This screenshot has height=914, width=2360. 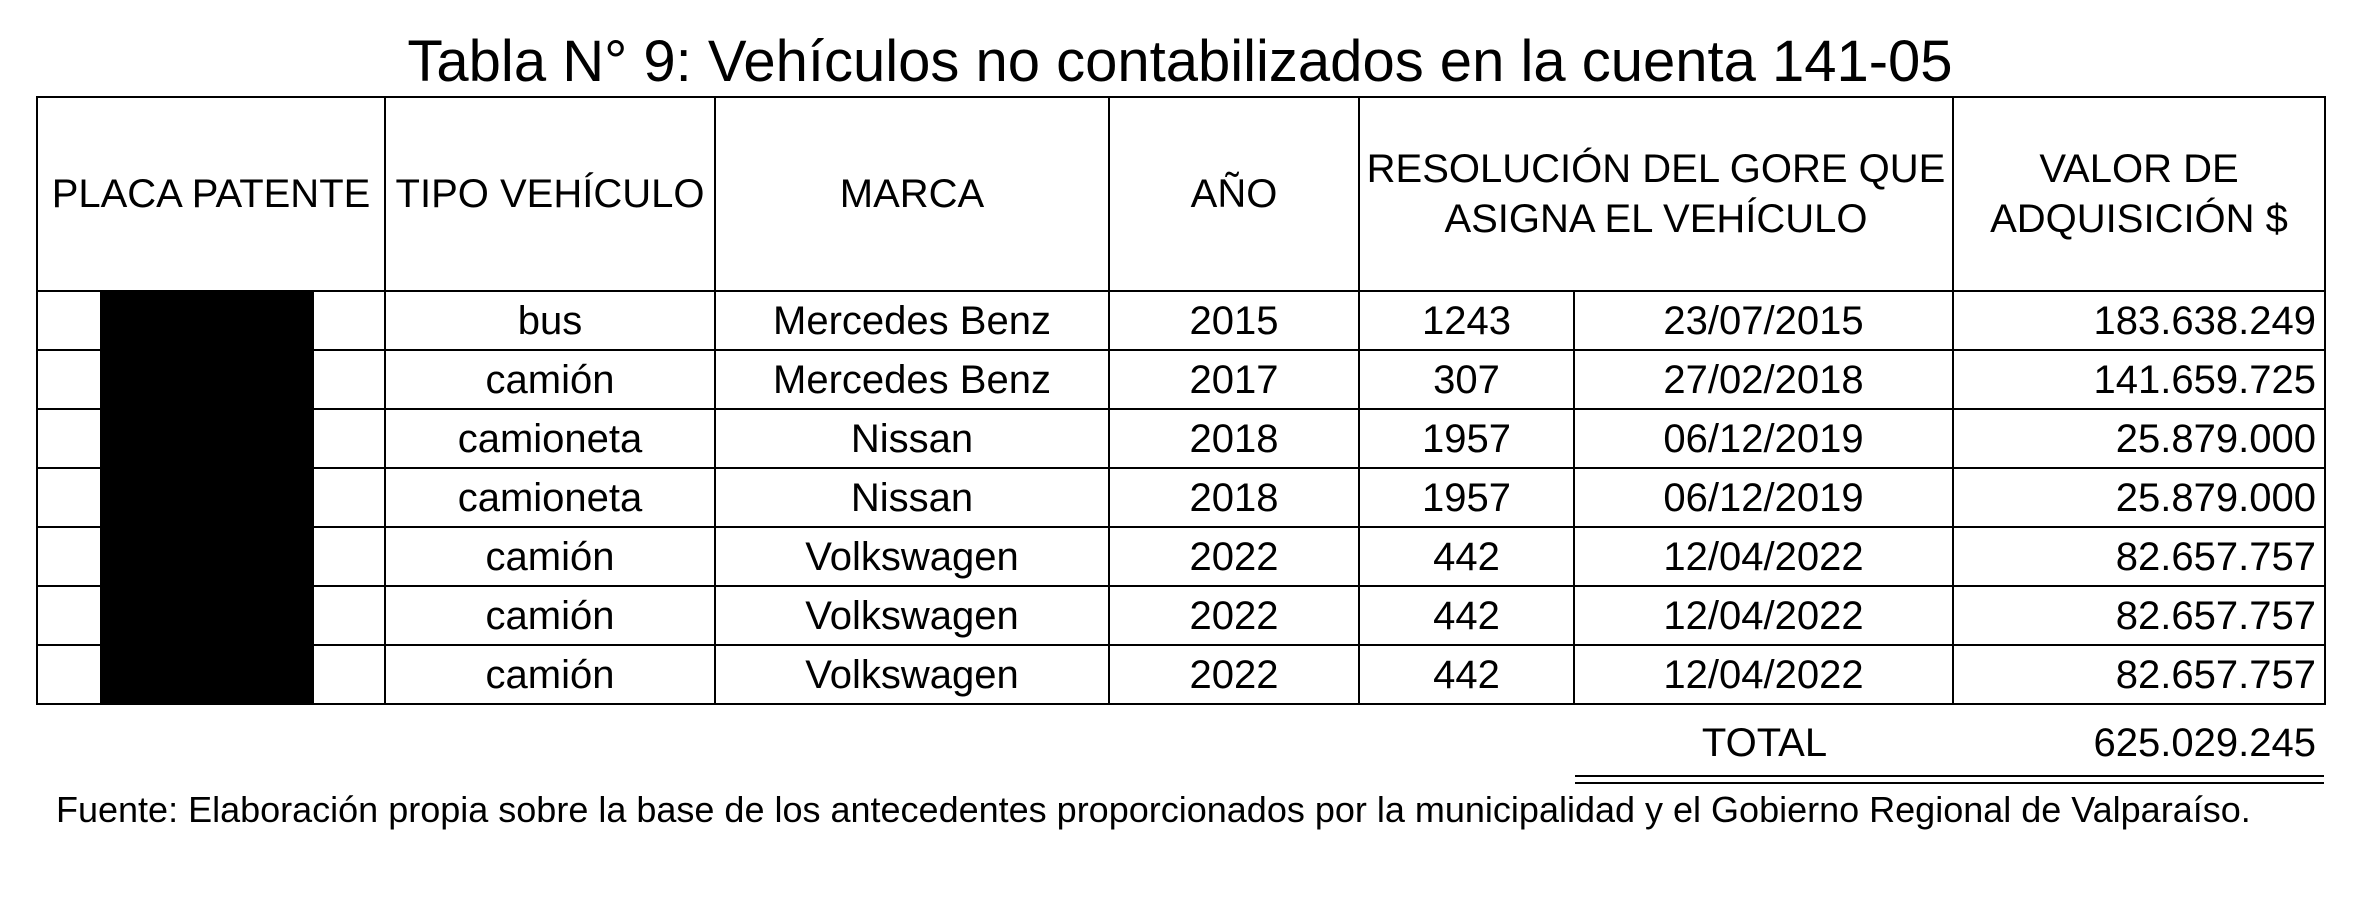 I want to click on total-label: TOTAL, so click(x=1764, y=743).